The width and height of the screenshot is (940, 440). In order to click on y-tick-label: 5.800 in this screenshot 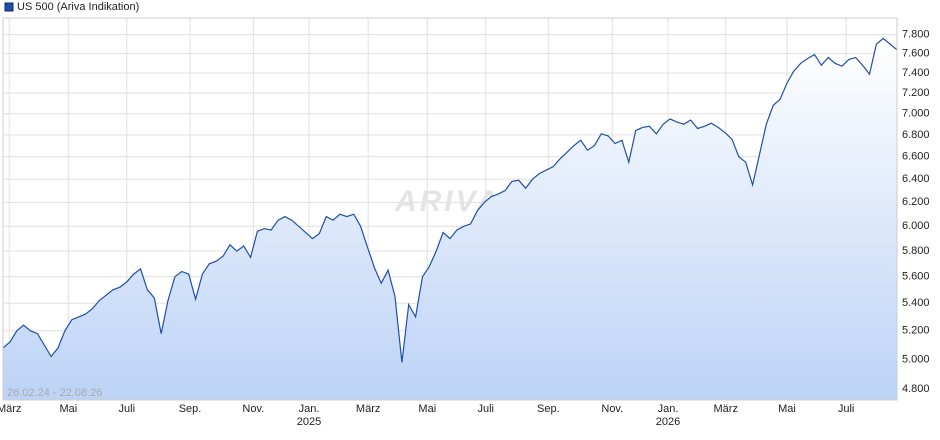, I will do `click(916, 251)`.